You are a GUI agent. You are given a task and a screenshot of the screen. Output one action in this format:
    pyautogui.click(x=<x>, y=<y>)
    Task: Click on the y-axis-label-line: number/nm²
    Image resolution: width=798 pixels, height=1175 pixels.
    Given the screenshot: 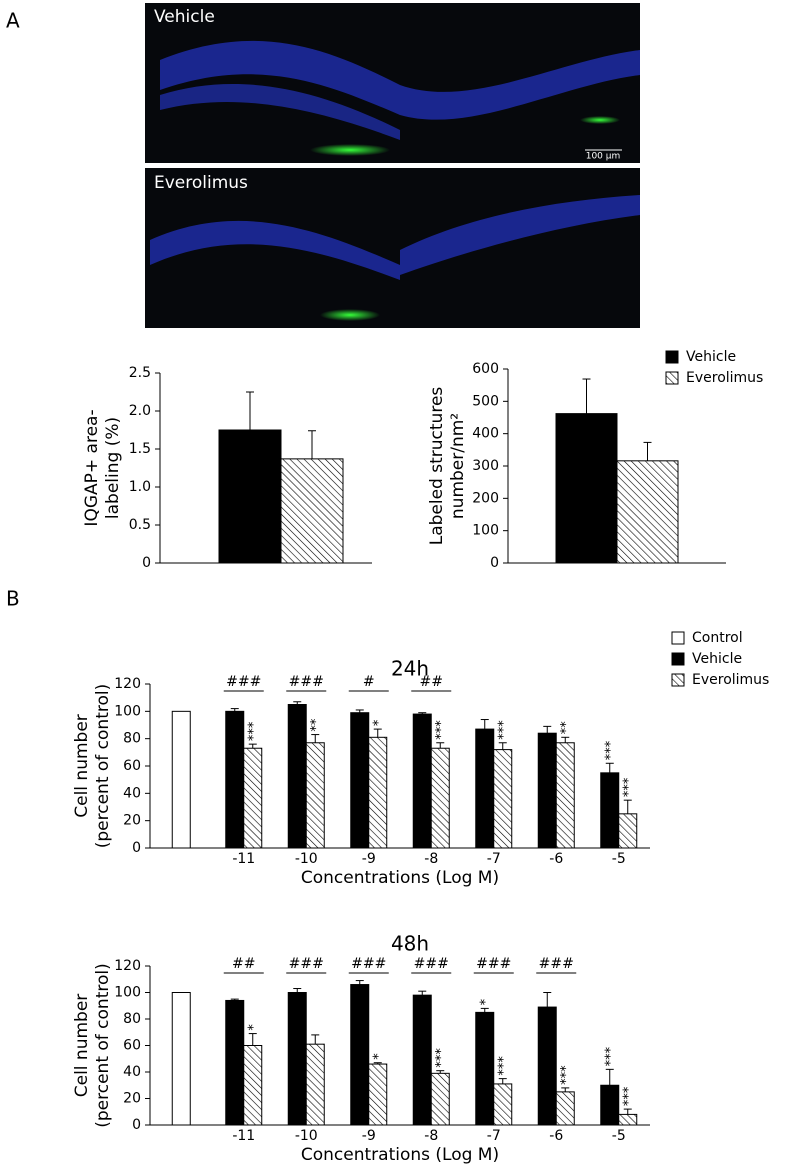 What is the action you would take?
    pyautogui.click(x=458, y=466)
    